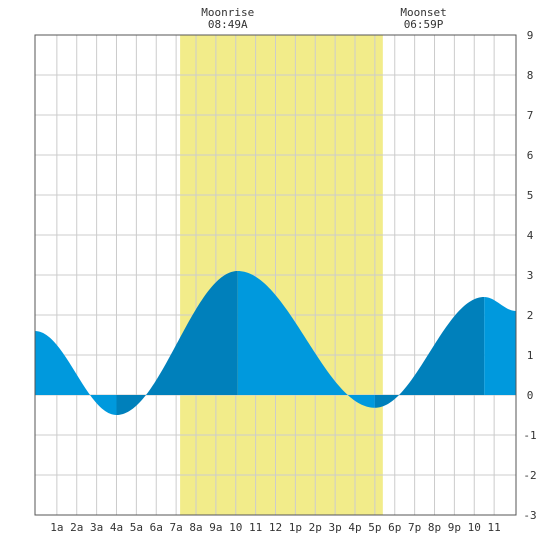  Describe the element at coordinates (295, 527) in the screenshot. I see `x-tick-label: 1p` at that location.